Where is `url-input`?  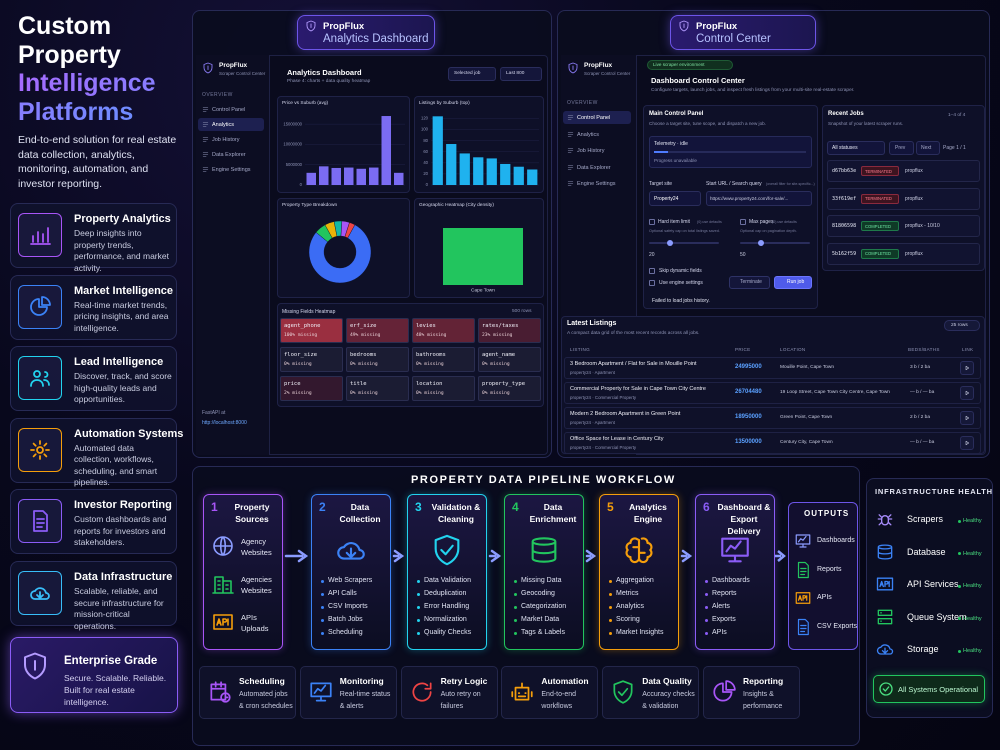 url-input is located at coordinates (759, 198).